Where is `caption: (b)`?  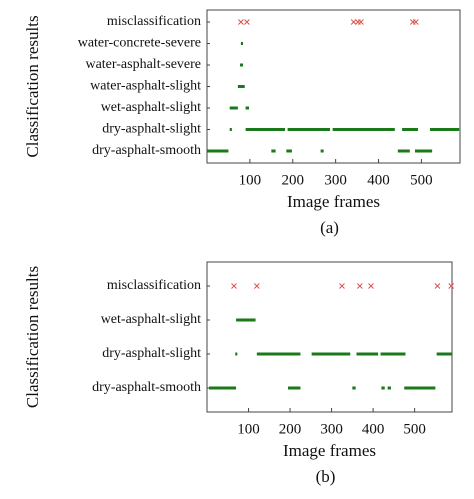 caption: (b) is located at coordinates (326, 476).